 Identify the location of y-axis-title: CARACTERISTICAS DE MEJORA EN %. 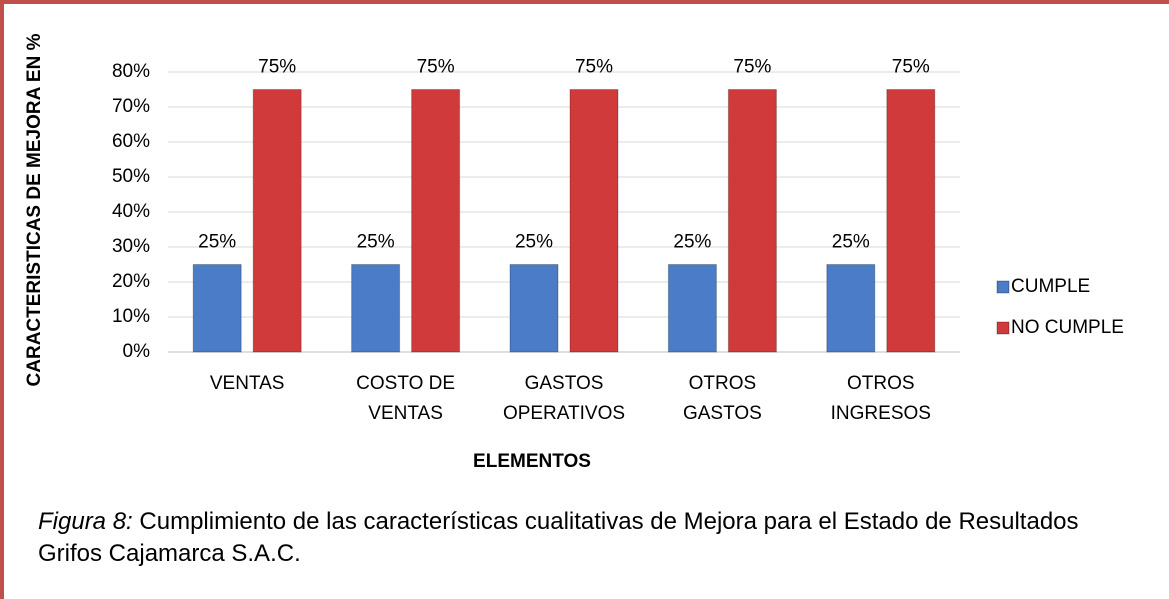
(34, 209).